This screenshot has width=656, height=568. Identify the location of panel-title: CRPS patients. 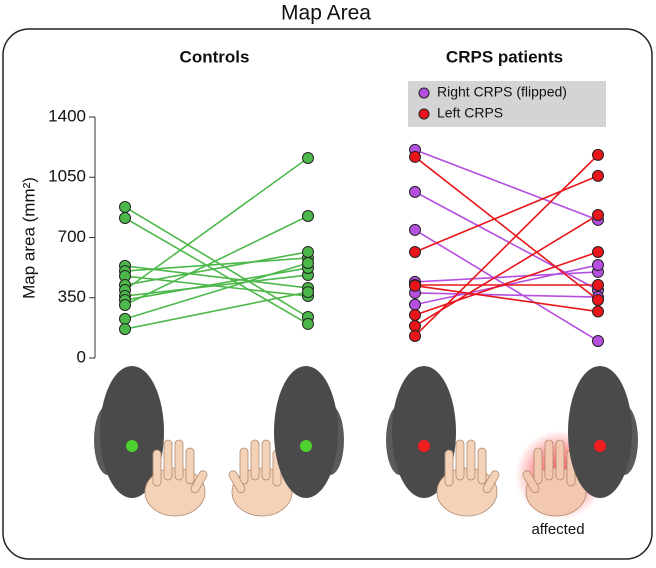
(504, 56).